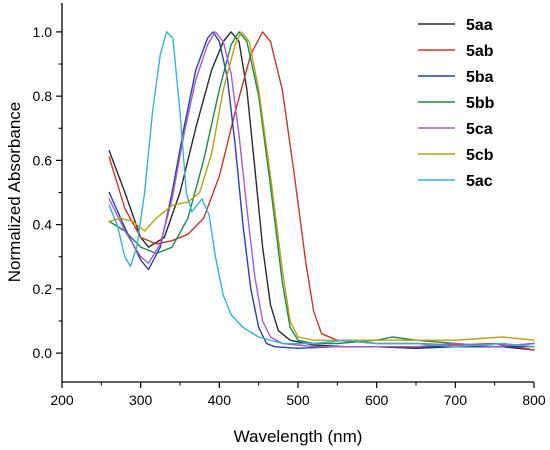  What do you see at coordinates (62, 400) in the screenshot?
I see `x-tick-label: 200` at bounding box center [62, 400].